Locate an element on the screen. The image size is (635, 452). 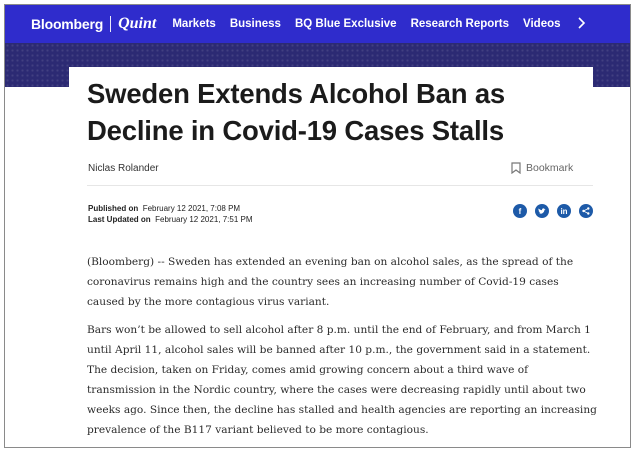
nav-item-markets: Markets is located at coordinates (194, 24).